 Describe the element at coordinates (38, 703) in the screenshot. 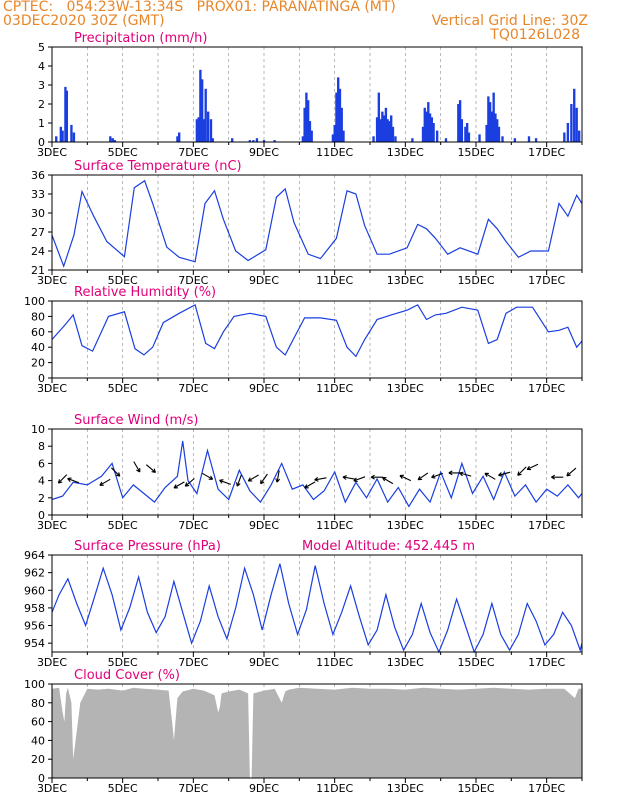

I see `y-tick-label: 80` at that location.